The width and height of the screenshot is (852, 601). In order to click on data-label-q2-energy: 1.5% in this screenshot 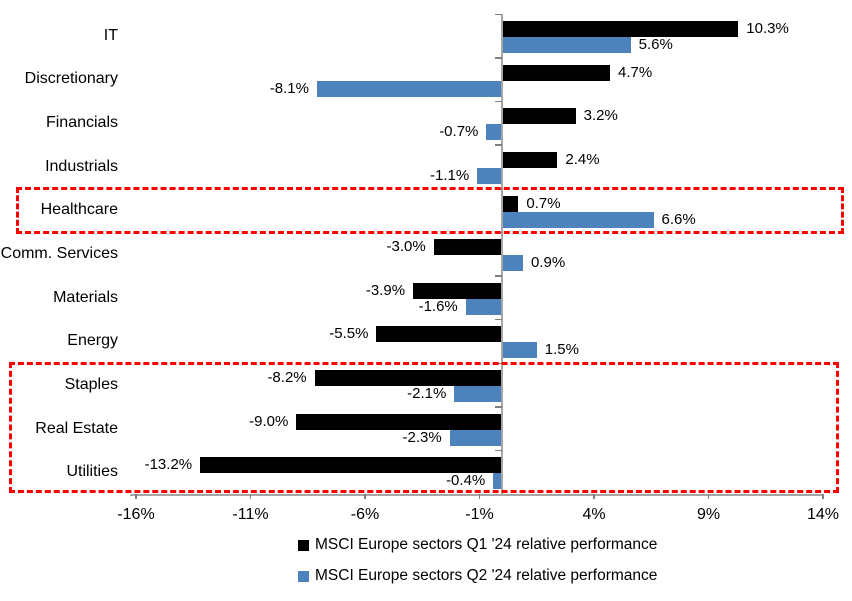, I will do `click(561, 350)`.